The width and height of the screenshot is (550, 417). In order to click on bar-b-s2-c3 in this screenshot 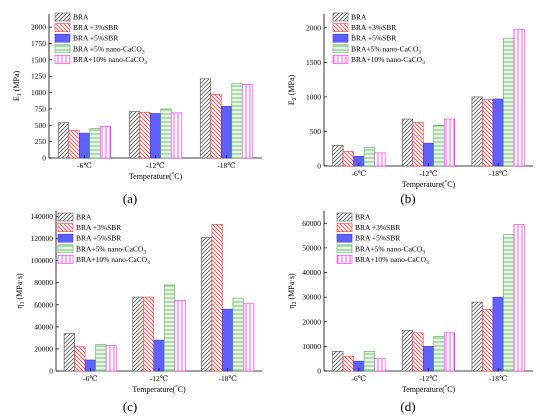, I will do `click(488, 133)`.